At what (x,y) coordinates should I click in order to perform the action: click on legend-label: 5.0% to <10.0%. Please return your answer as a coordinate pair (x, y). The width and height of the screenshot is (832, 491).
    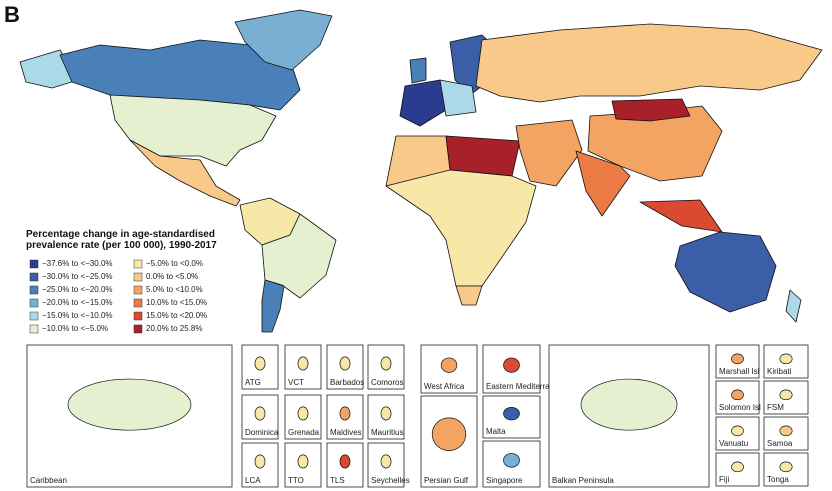
    Looking at the image, I should click on (174, 289).